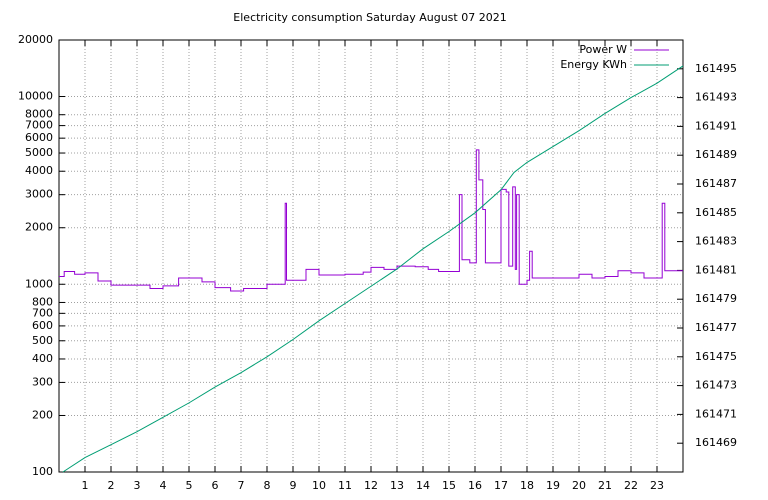  I want to click on y2-tick-label: 161489, so click(716, 154).